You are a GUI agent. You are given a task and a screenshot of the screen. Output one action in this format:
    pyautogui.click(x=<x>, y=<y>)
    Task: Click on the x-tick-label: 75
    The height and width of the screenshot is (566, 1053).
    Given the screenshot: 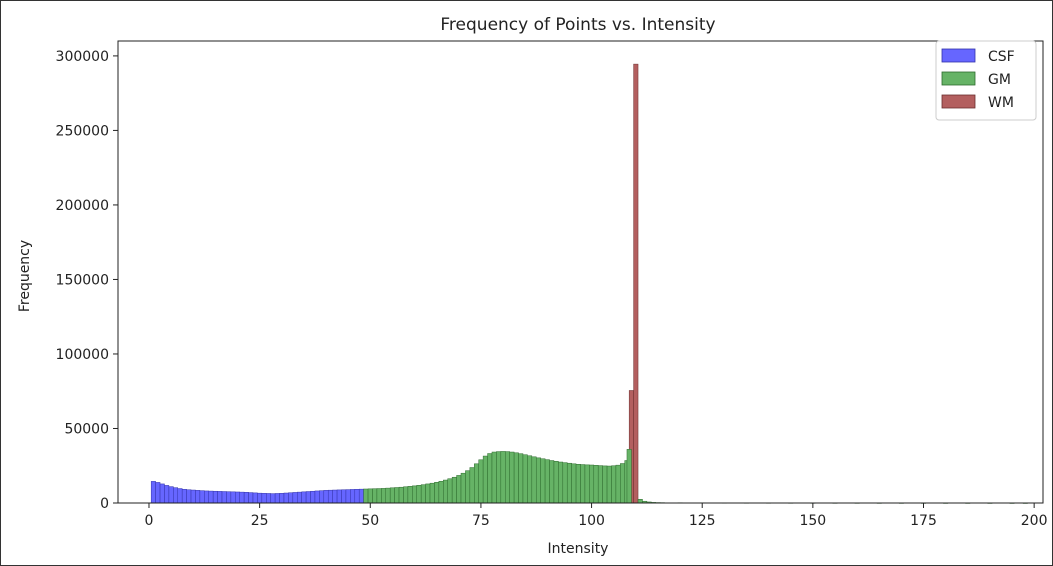 What is the action you would take?
    pyautogui.click(x=481, y=521)
    